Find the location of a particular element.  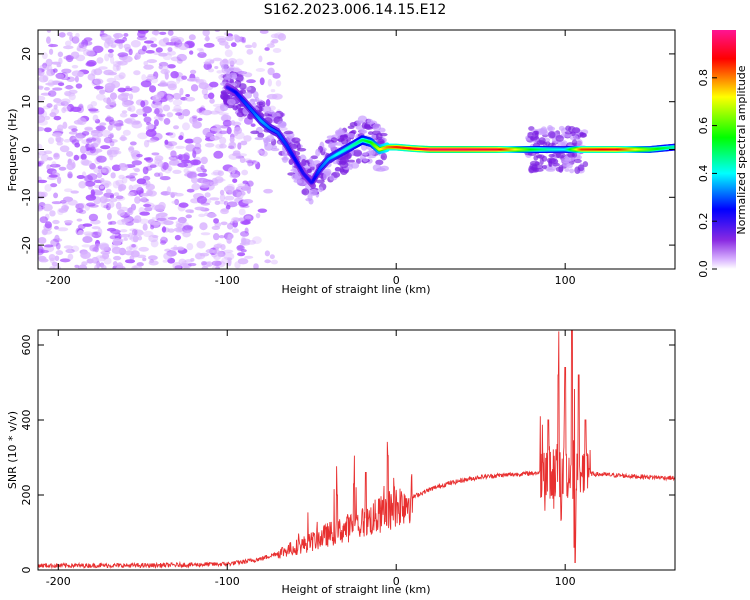

y-tick-label: 400 is located at coordinates (26, 420).